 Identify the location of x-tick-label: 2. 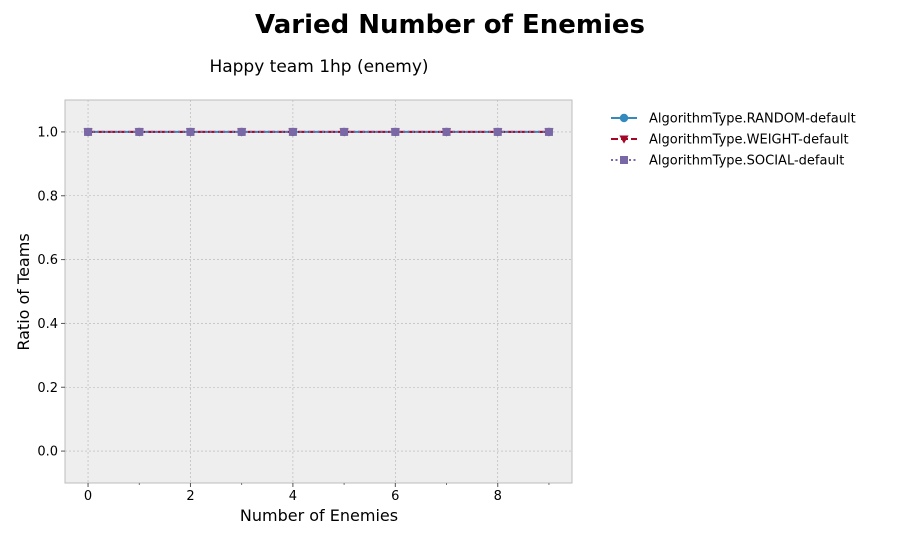
(190, 496).